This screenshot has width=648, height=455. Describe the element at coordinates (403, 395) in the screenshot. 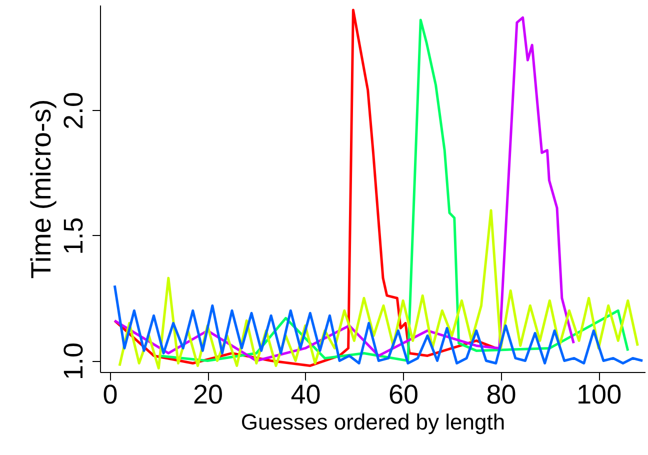

I see `x-tick-label: 60` at that location.